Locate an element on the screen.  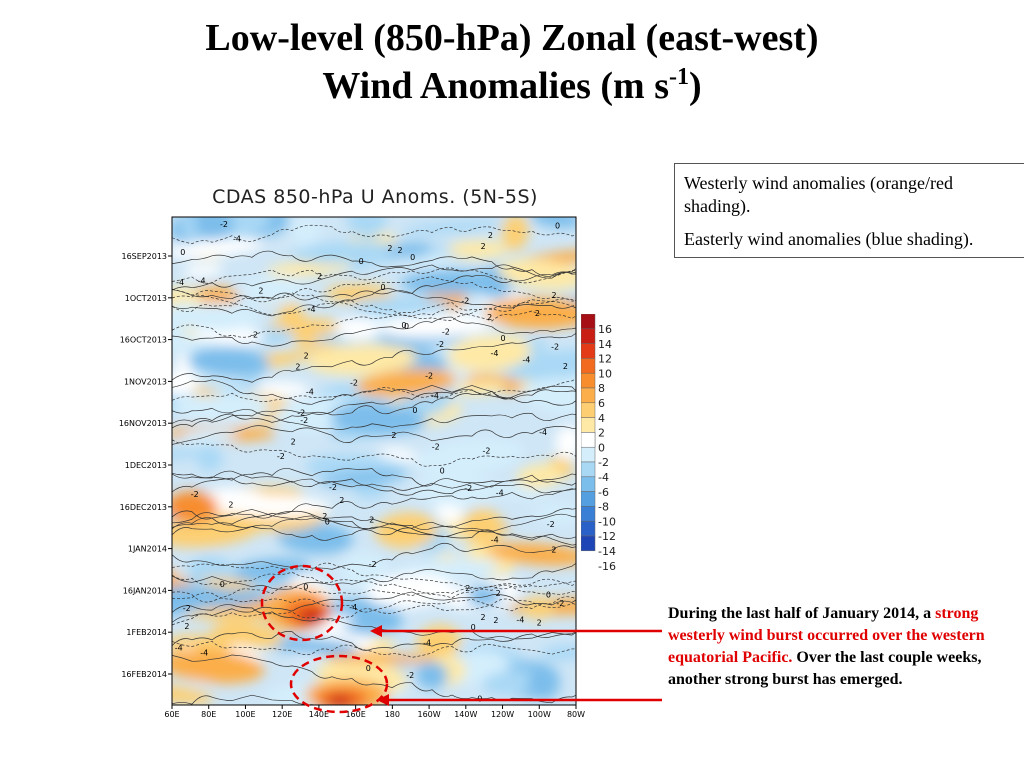
title-line-1: Low-level (850-hPa) Zonal (east-west) is located at coordinates (512, 38).